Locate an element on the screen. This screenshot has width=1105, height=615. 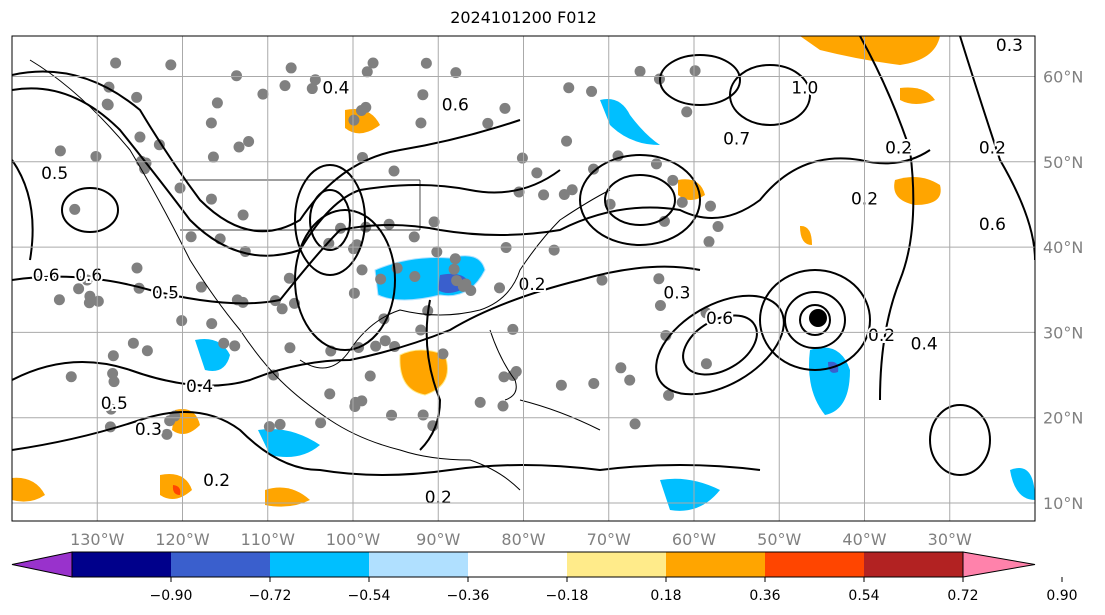
longitude-label: 50°W is located at coordinates (779, 539).